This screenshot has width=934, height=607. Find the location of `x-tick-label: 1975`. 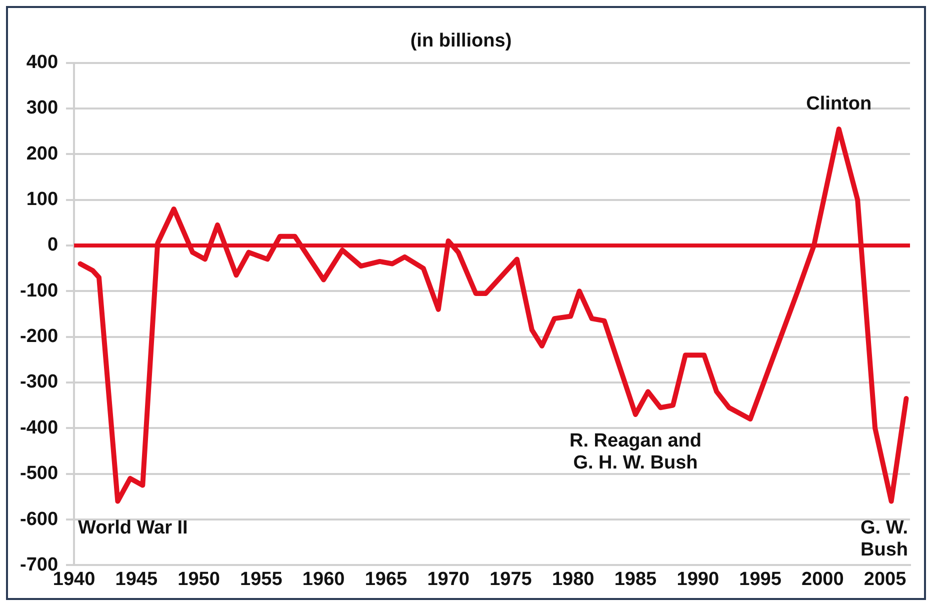

x-tick-label: 1975 is located at coordinates (511, 579).